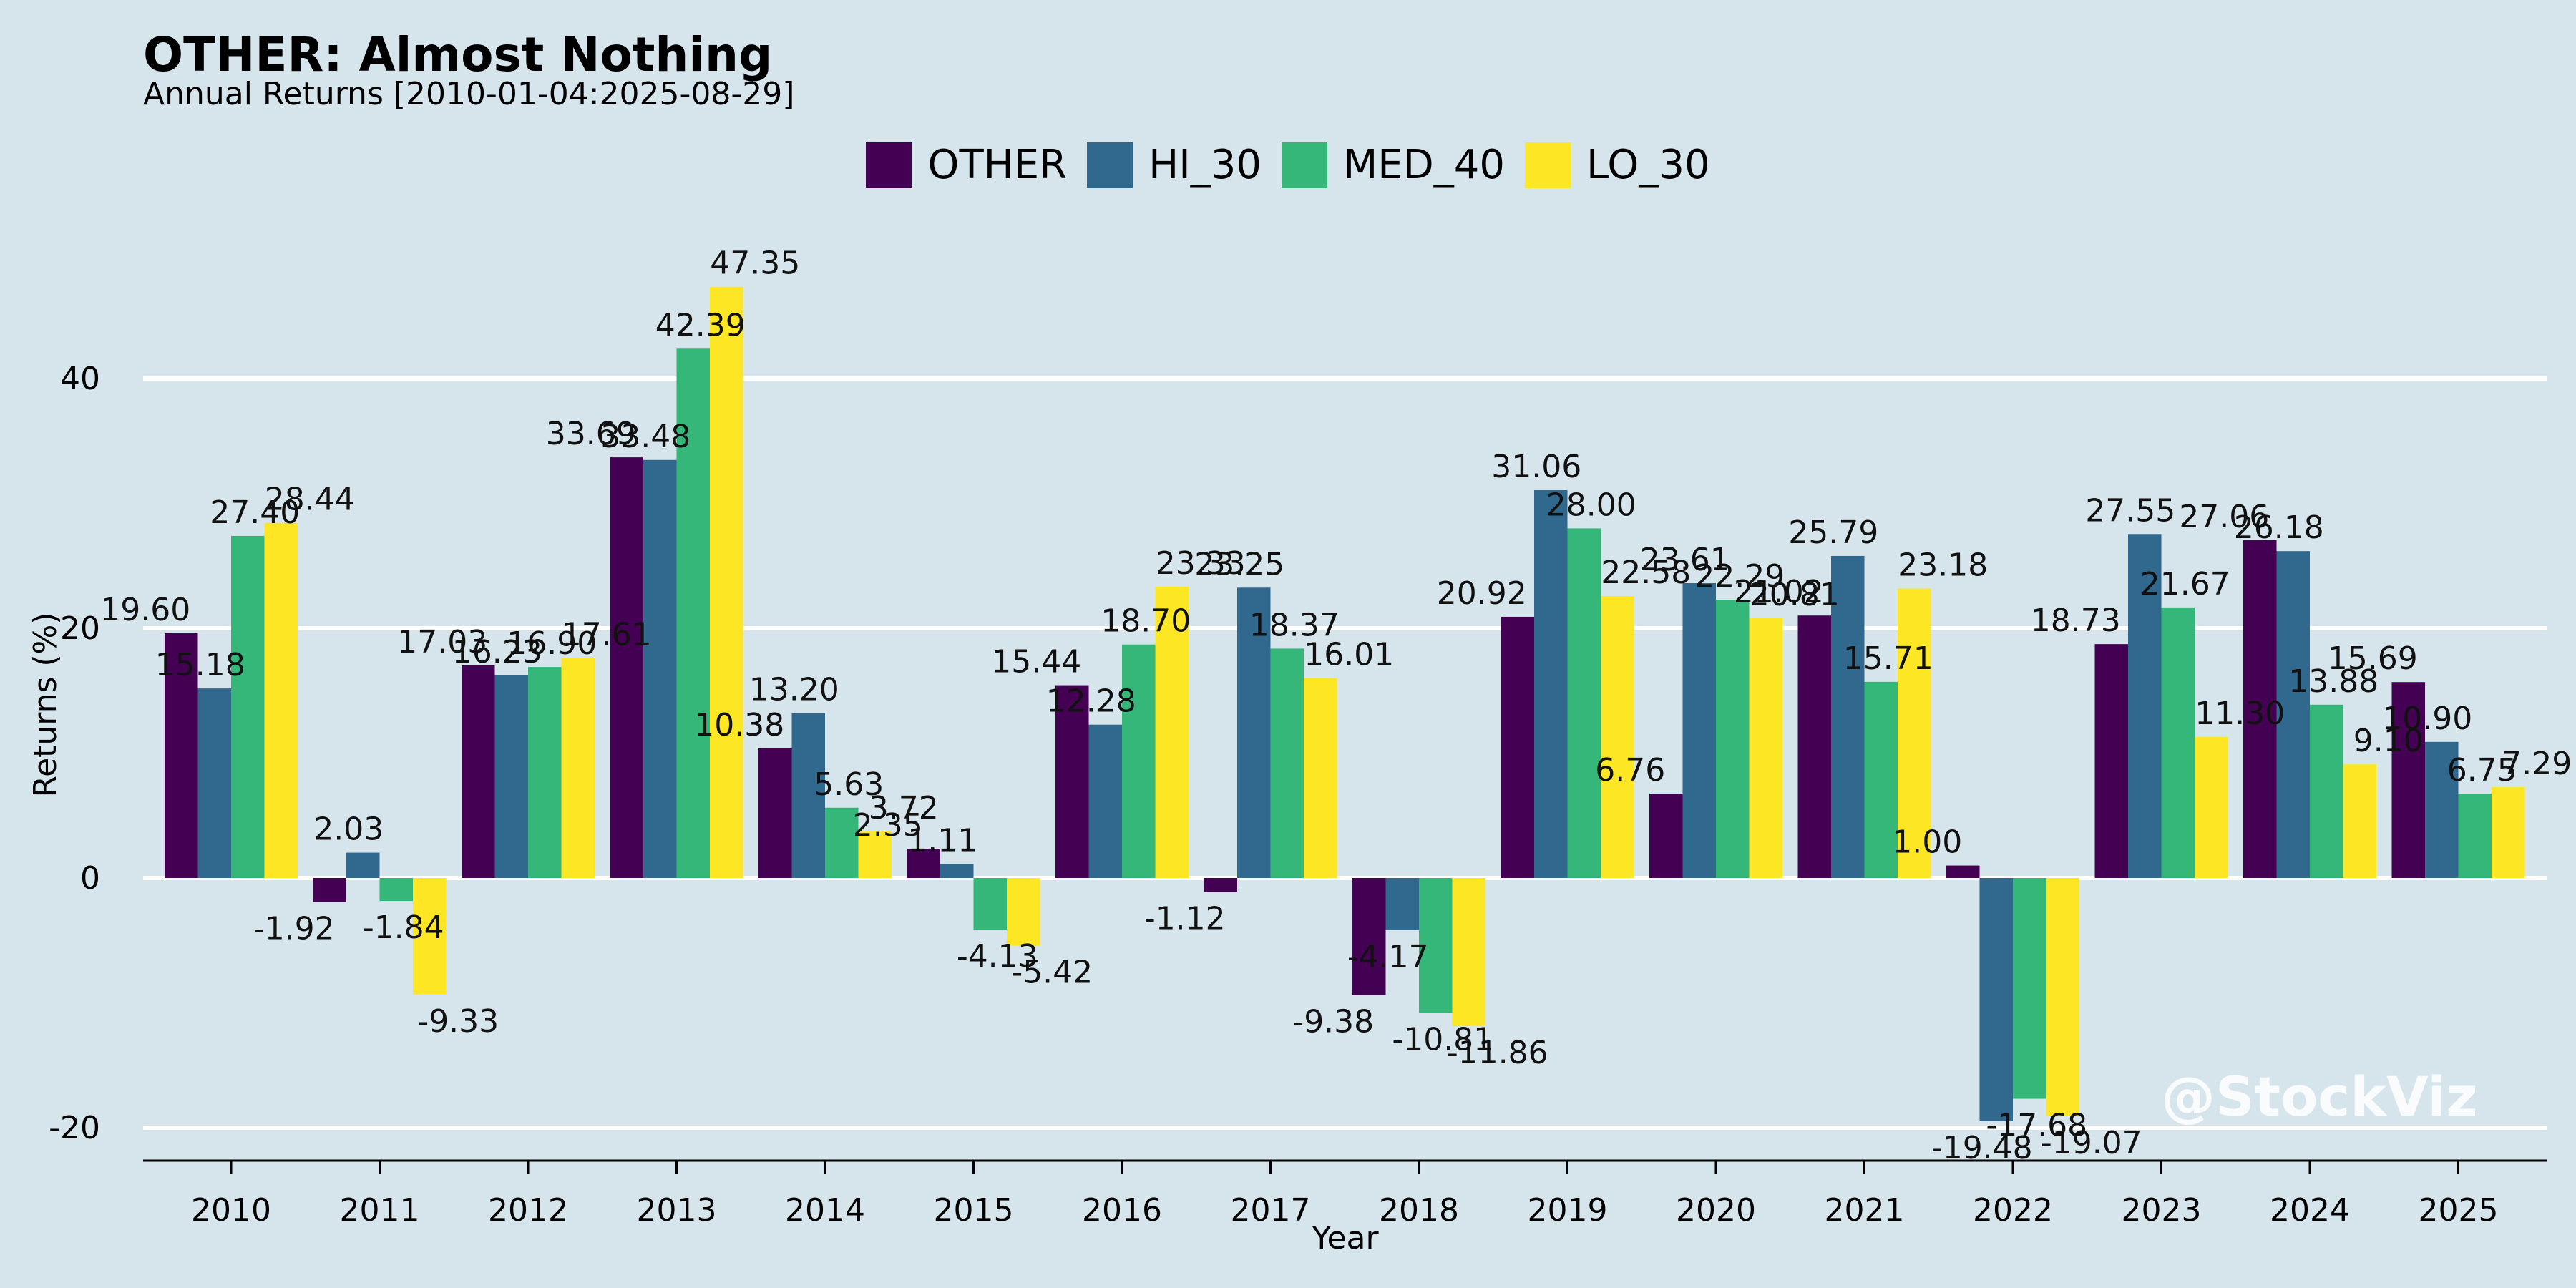 The image size is (2576, 1288). Describe the element at coordinates (1881, 779) in the screenshot. I see `bar-med-40-2021` at that location.